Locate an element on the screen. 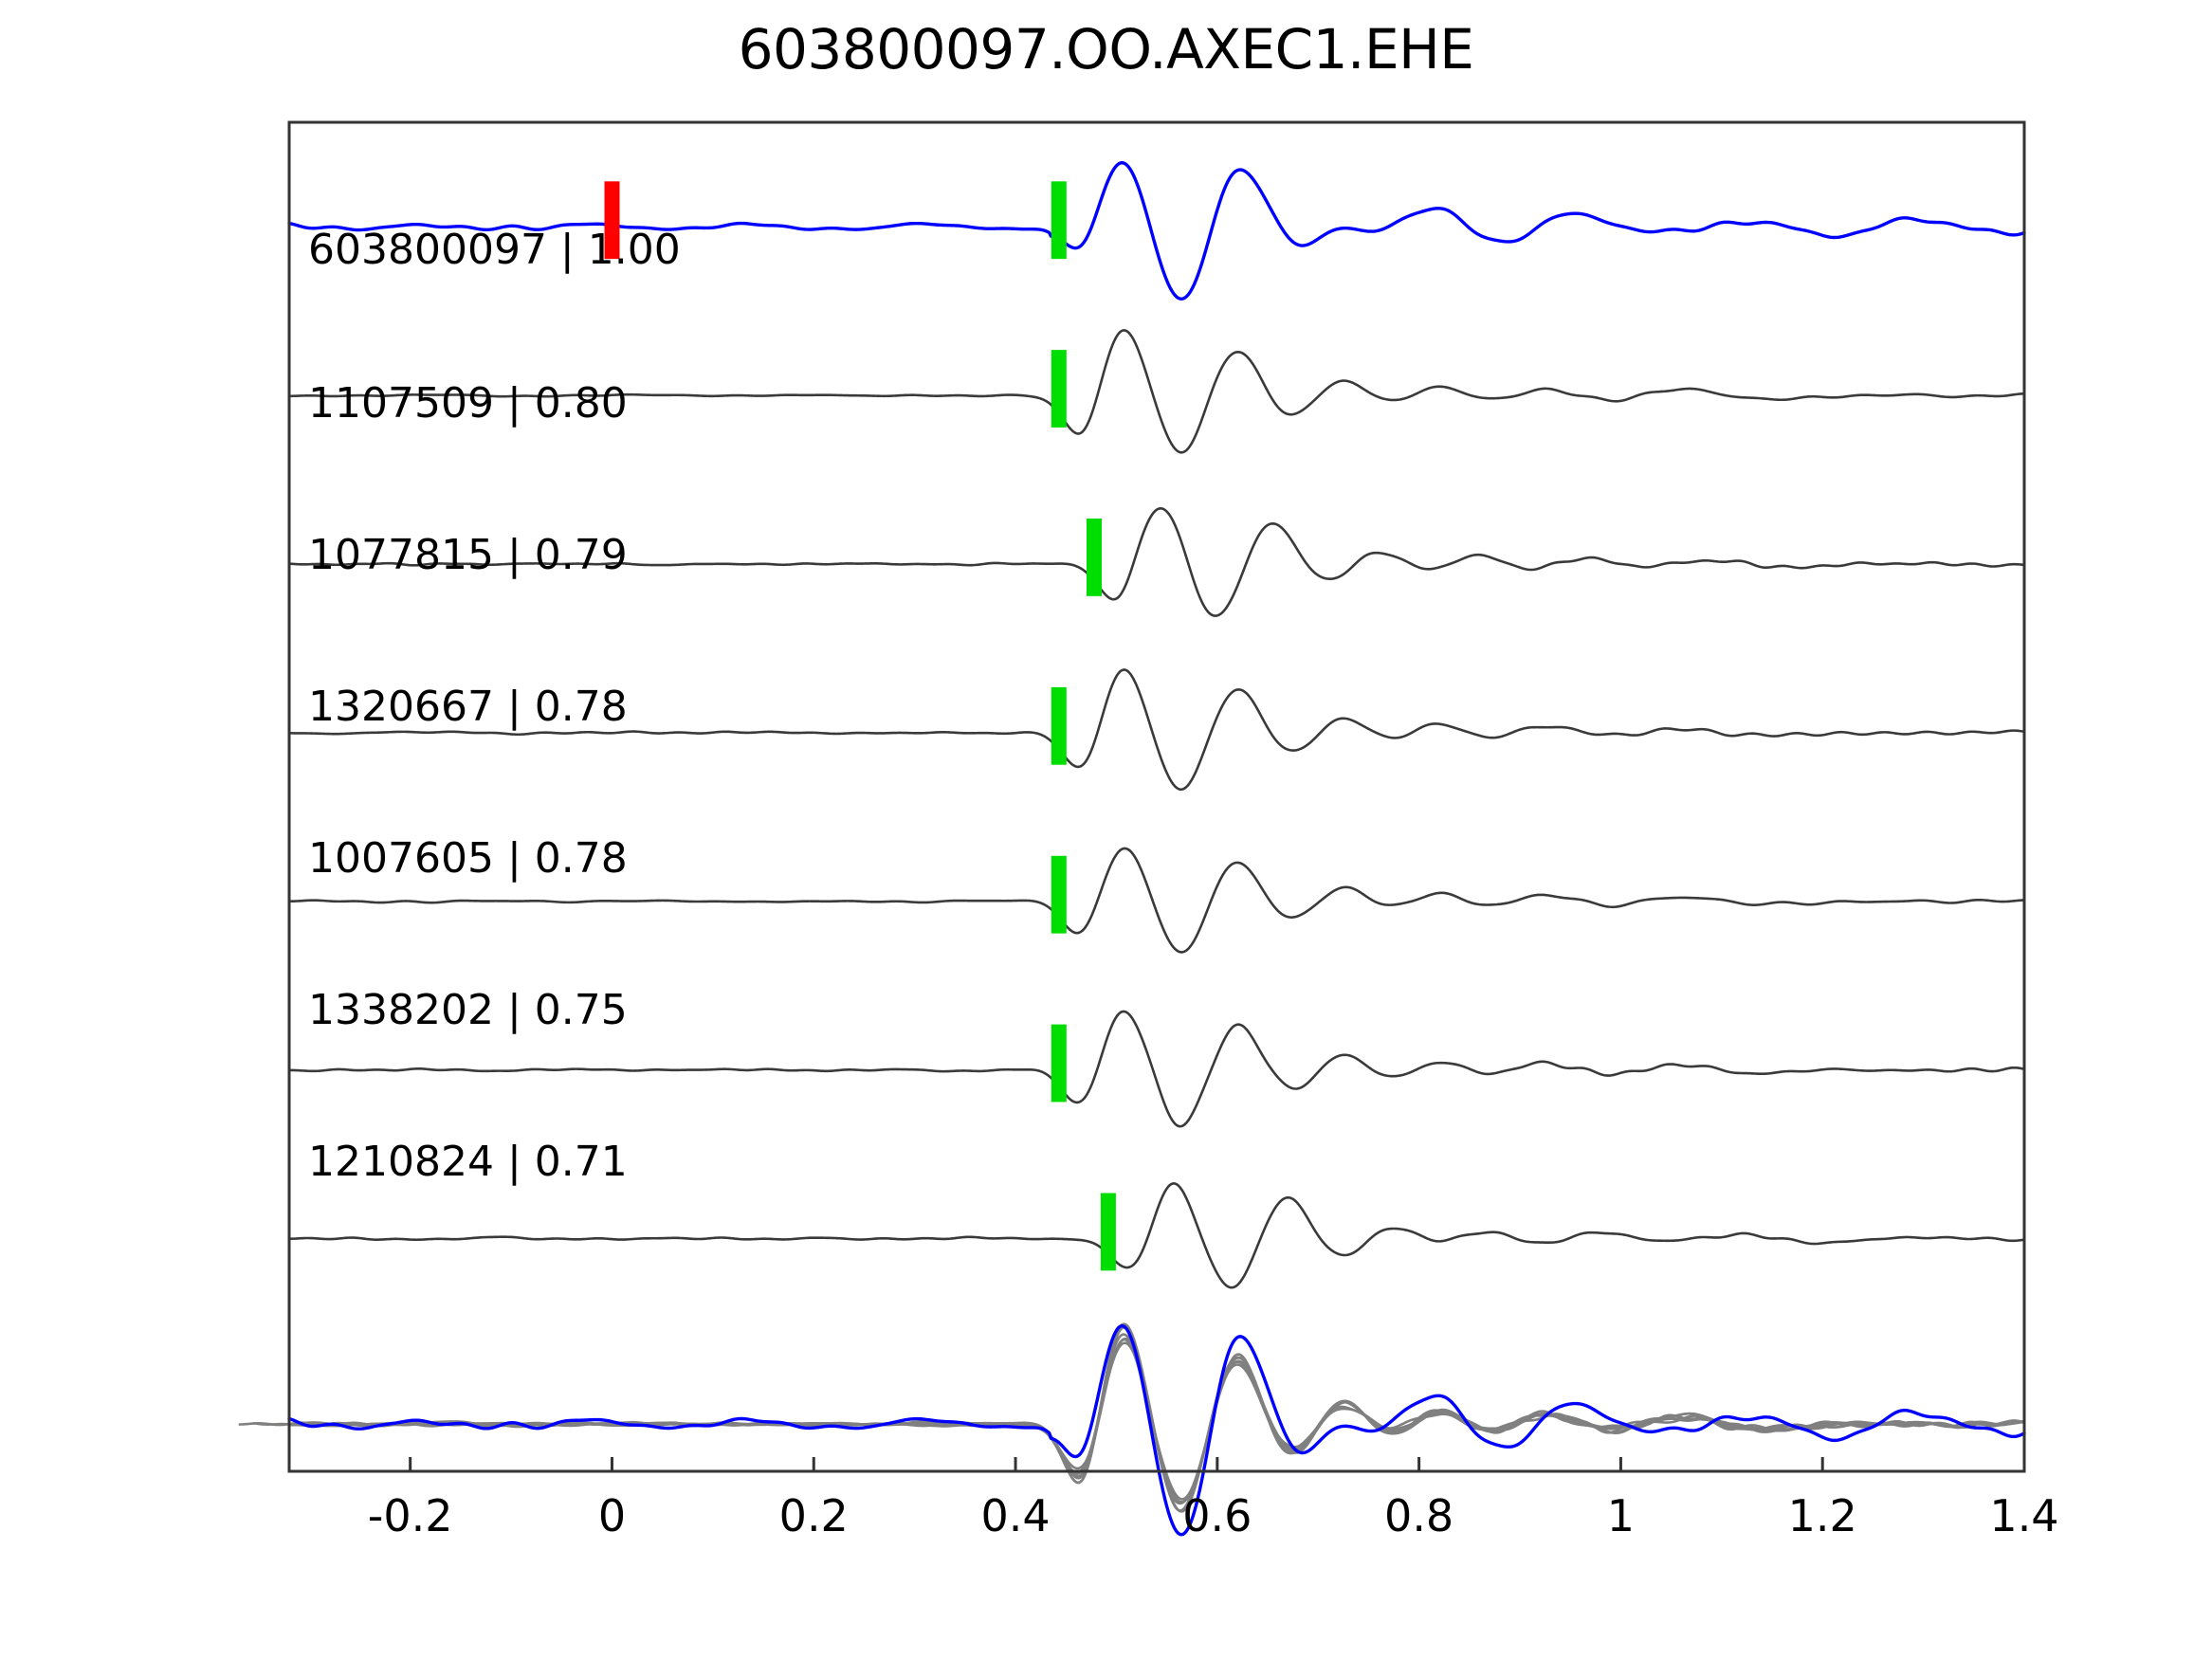 The width and height of the screenshot is (2212, 1659). trace-label-1338202: 1338202 | 0.75 is located at coordinates (468, 1010).